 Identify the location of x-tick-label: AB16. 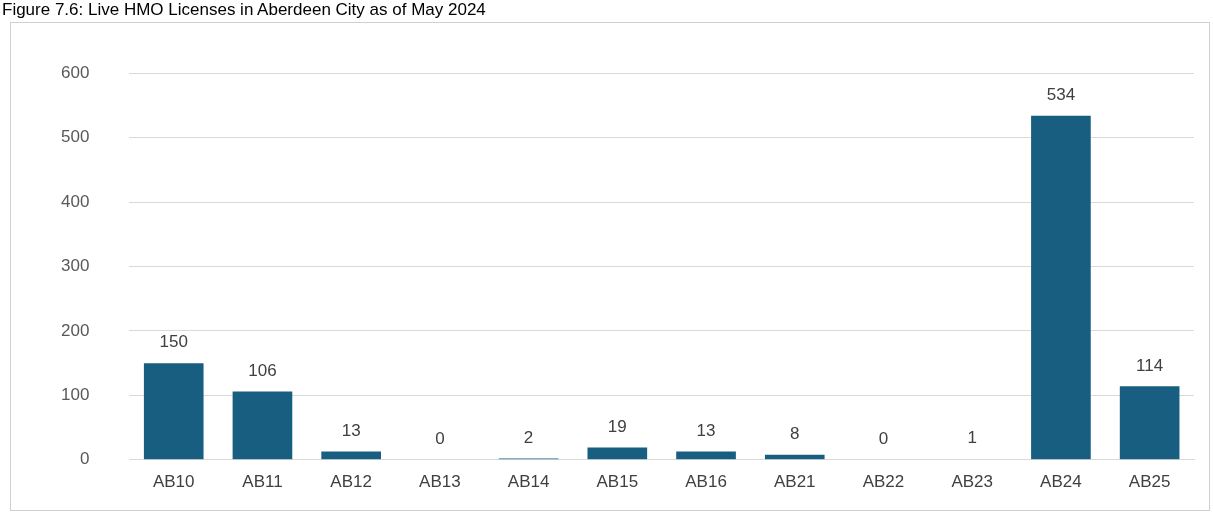
(706, 481).